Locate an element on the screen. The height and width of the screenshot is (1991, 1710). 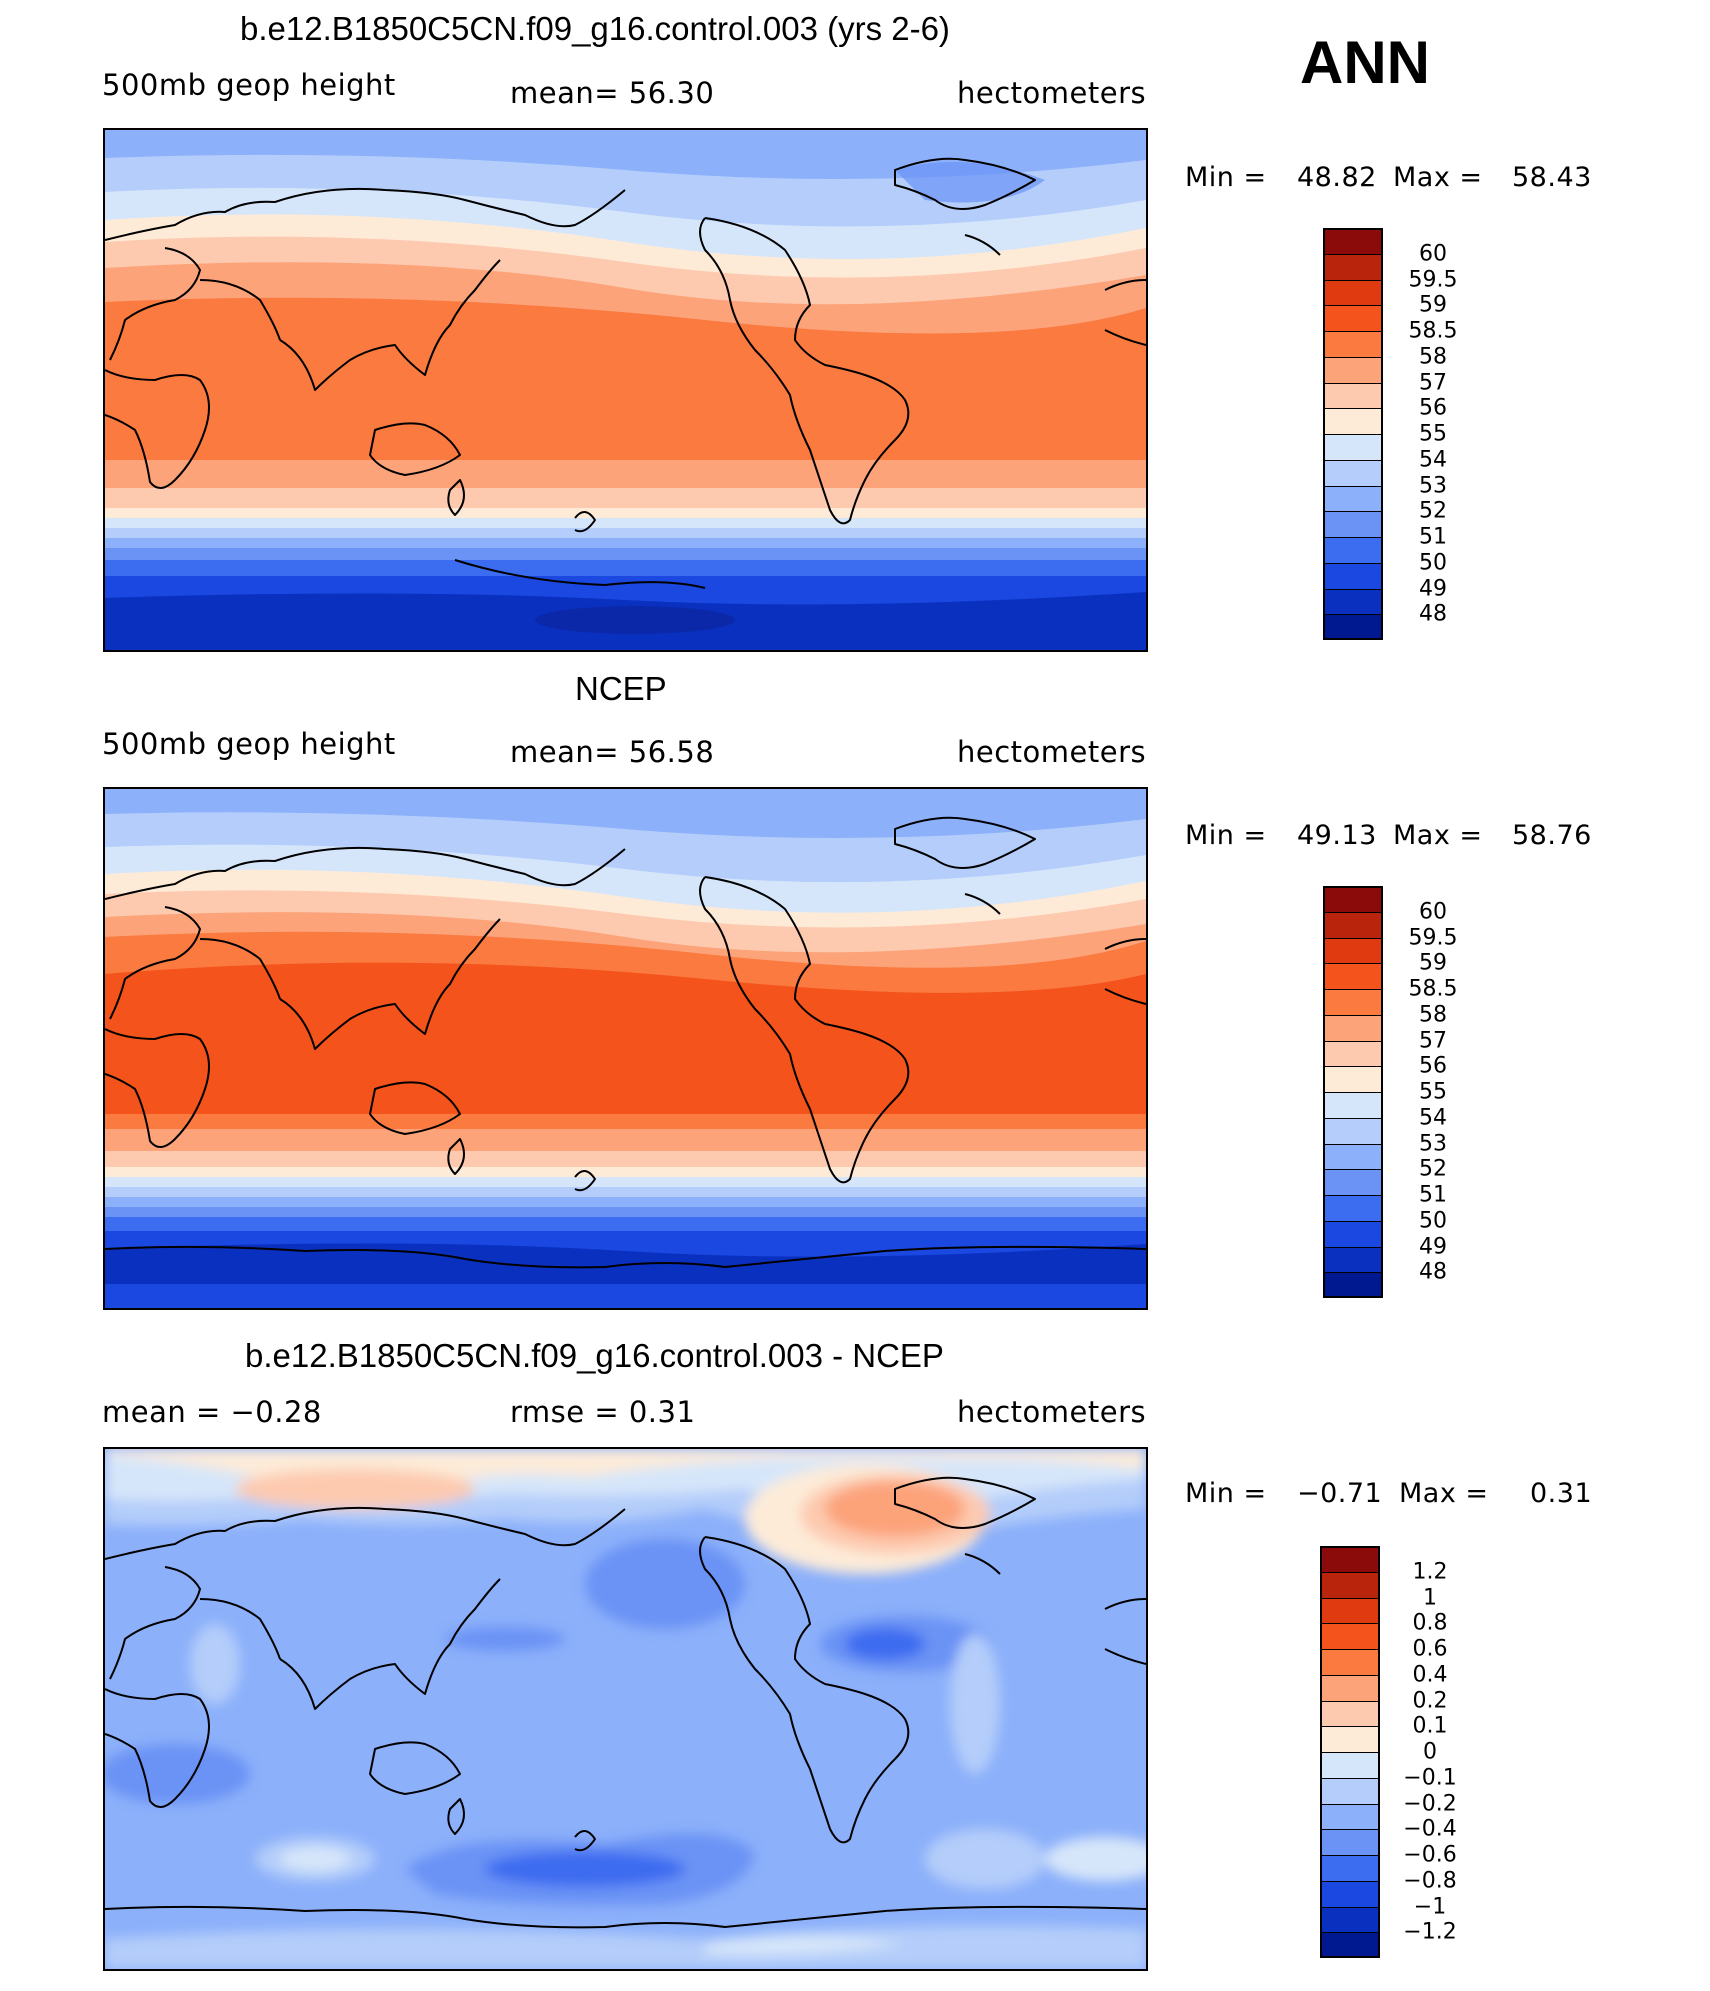
colorbar-tick-label: 1 is located at coordinates (1430, 1597).